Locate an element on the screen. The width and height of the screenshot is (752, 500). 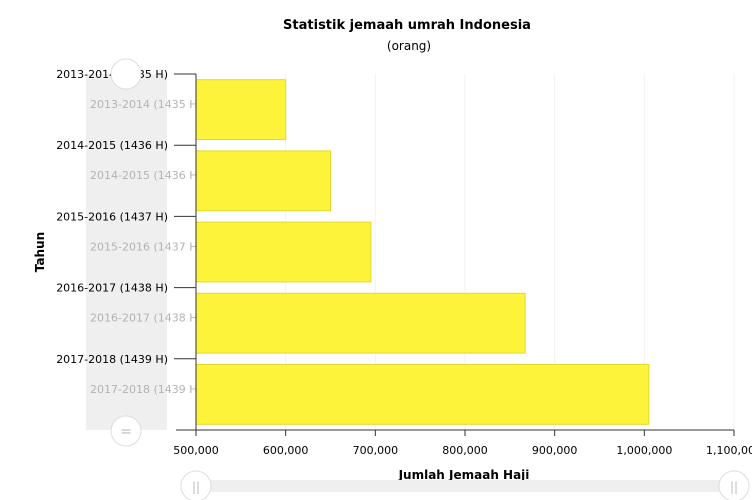
vertical-scroll-handle-top is located at coordinates (126, 74).